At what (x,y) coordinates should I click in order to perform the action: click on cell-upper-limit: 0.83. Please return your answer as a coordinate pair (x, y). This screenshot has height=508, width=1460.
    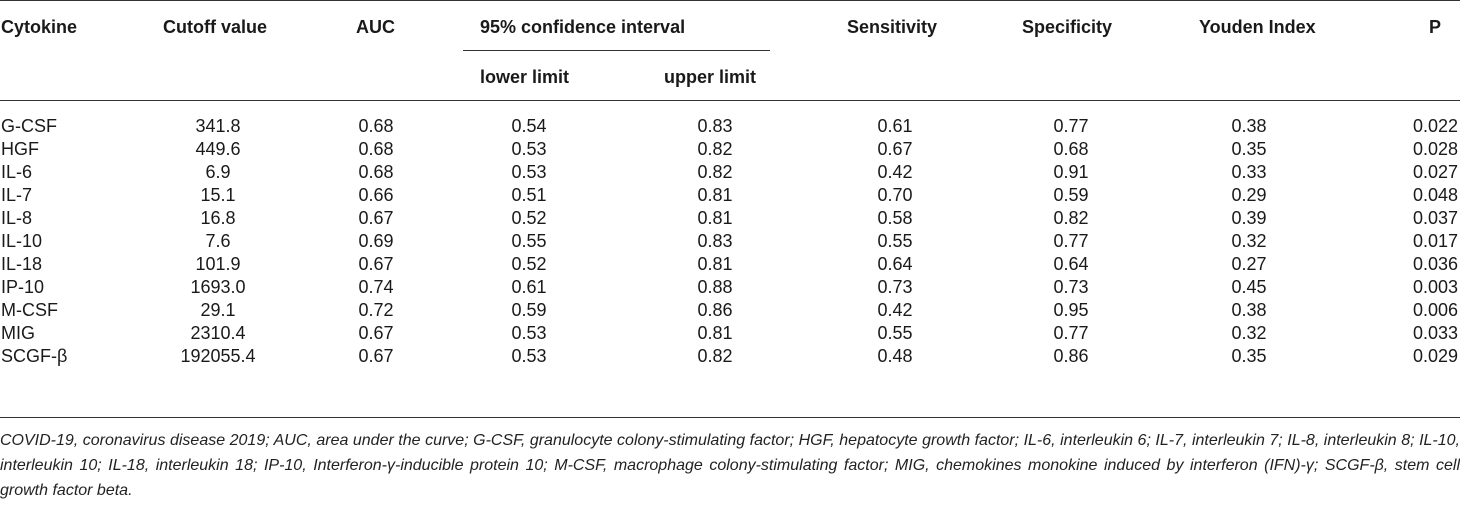
    Looking at the image, I should click on (715, 126).